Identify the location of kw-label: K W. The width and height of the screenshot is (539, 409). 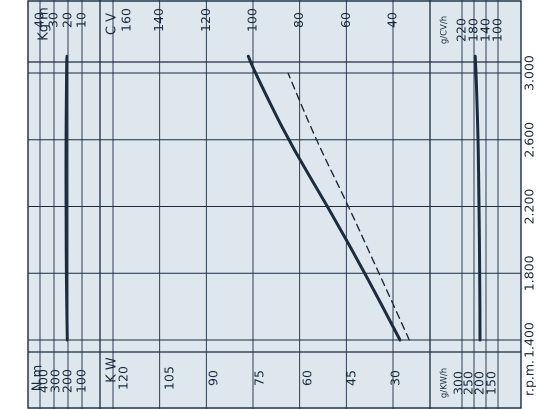
(112, 370).